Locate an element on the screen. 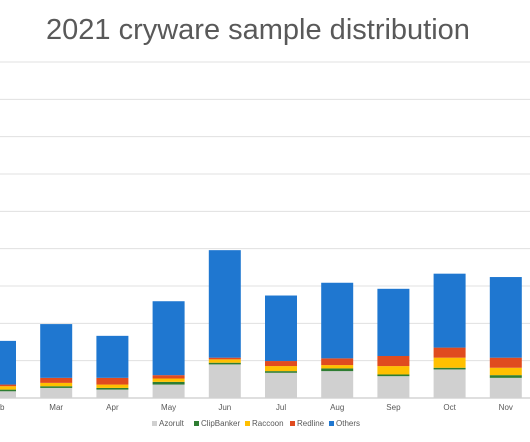 The image size is (530, 442). bar-azorult-nov is located at coordinates (505, 387).